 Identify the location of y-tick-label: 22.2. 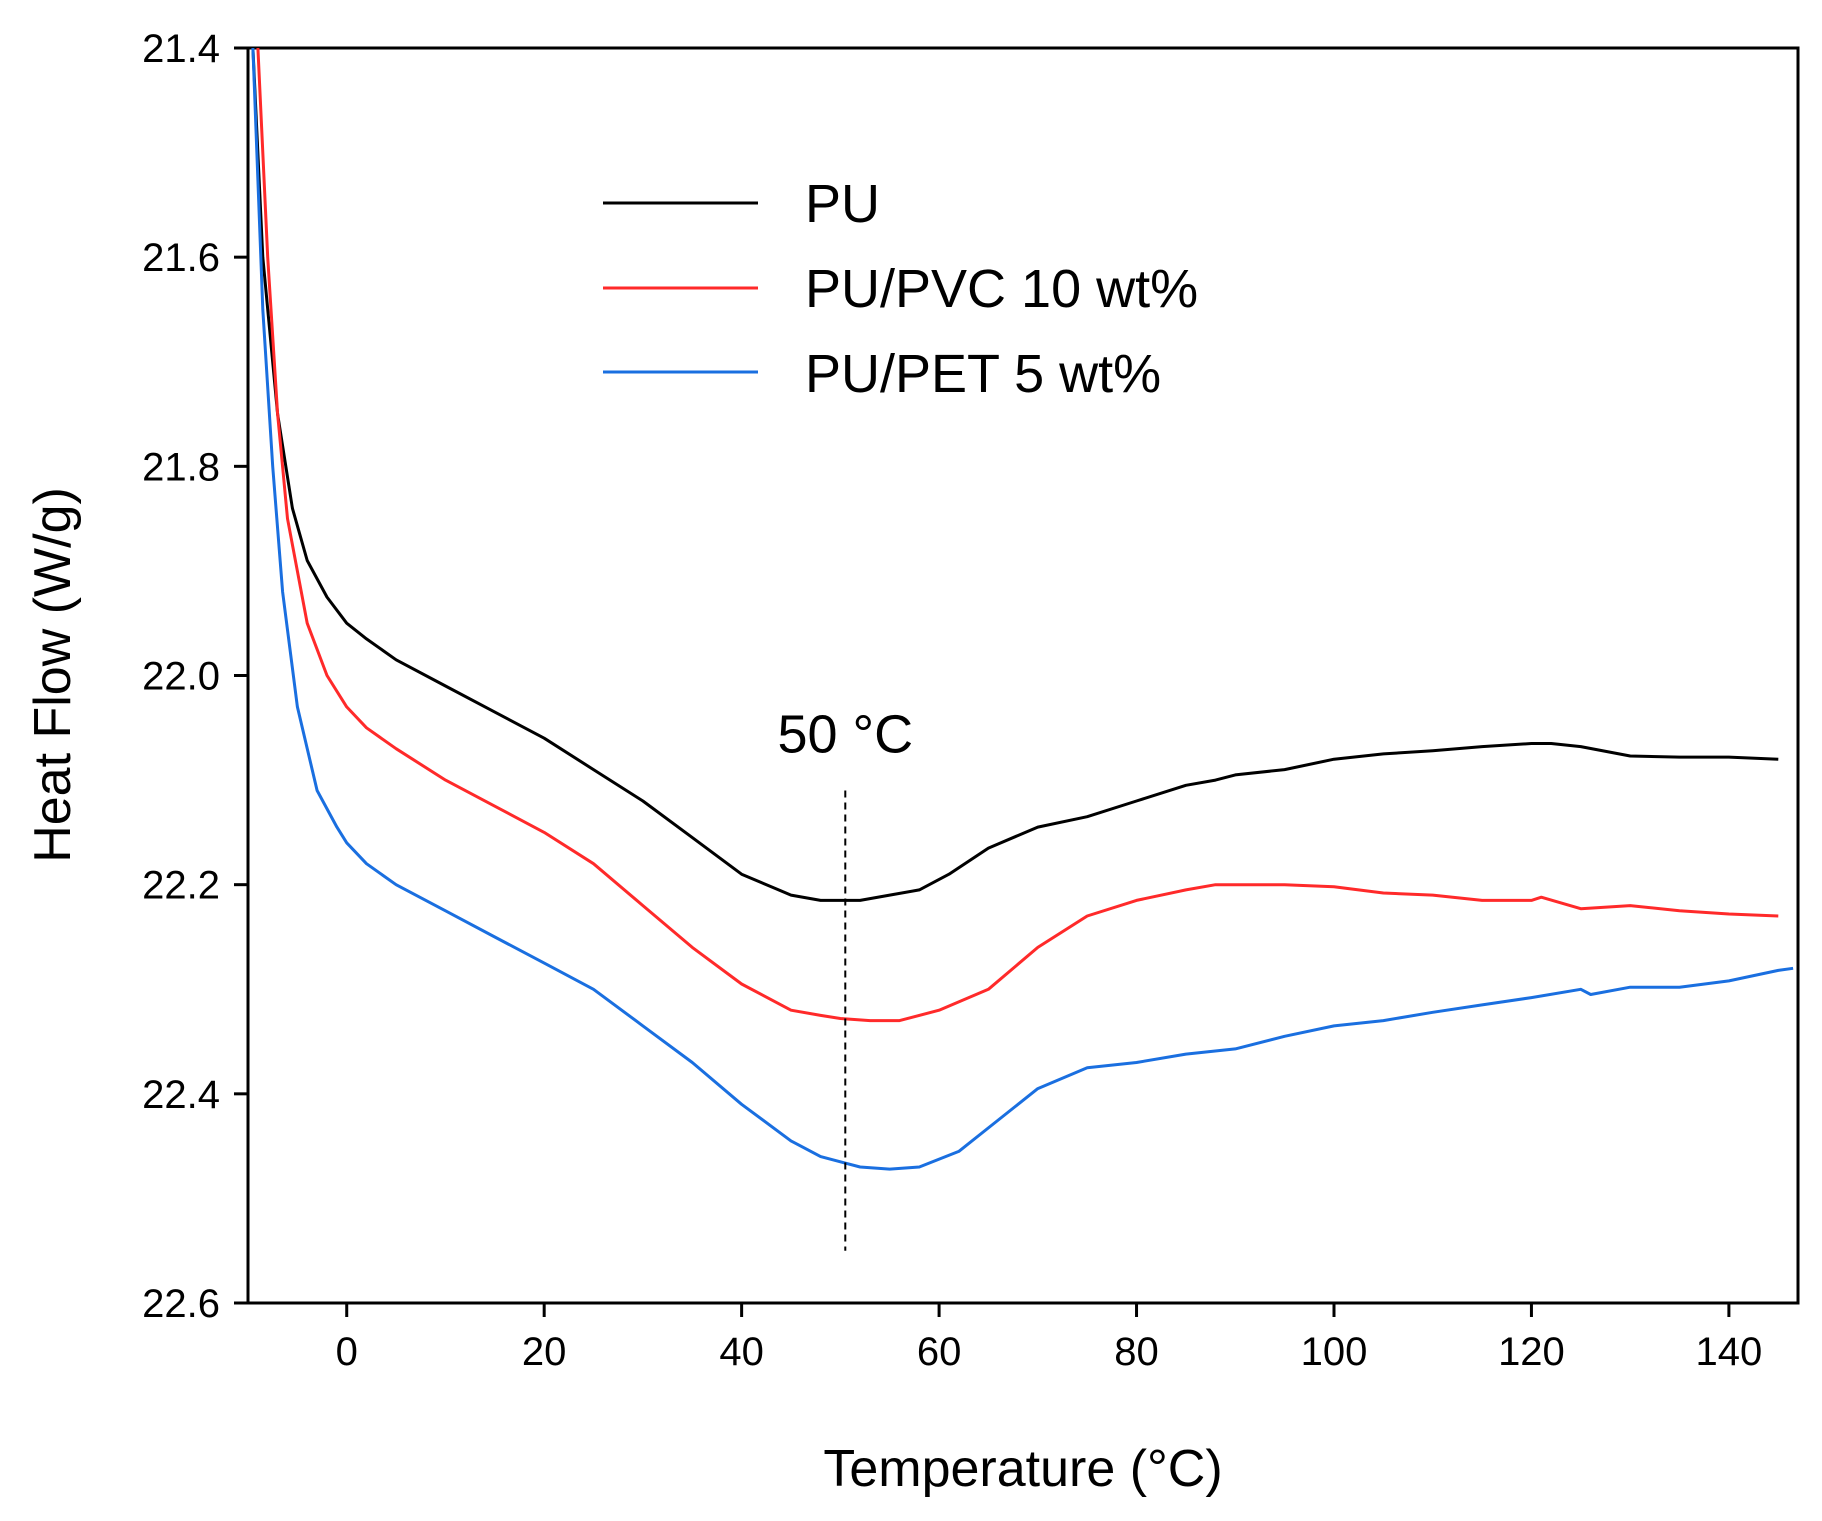
(181, 886).